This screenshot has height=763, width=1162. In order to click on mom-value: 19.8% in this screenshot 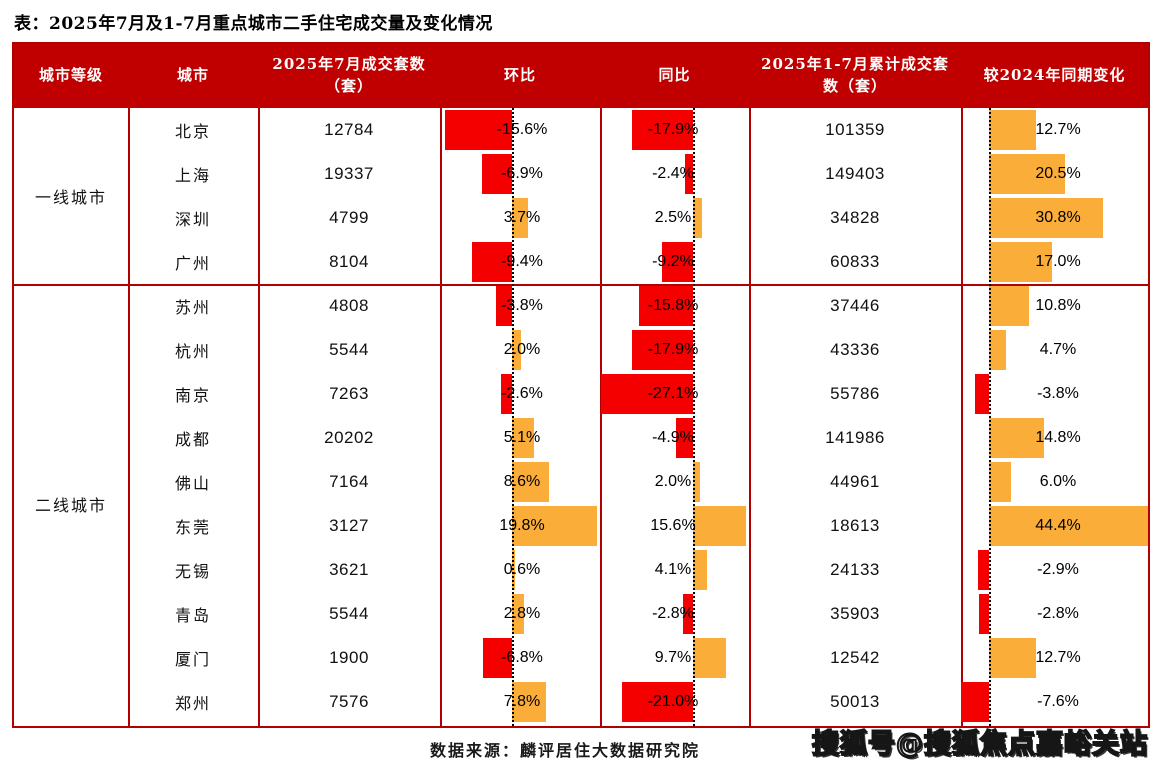, I will do `click(522, 525)`.